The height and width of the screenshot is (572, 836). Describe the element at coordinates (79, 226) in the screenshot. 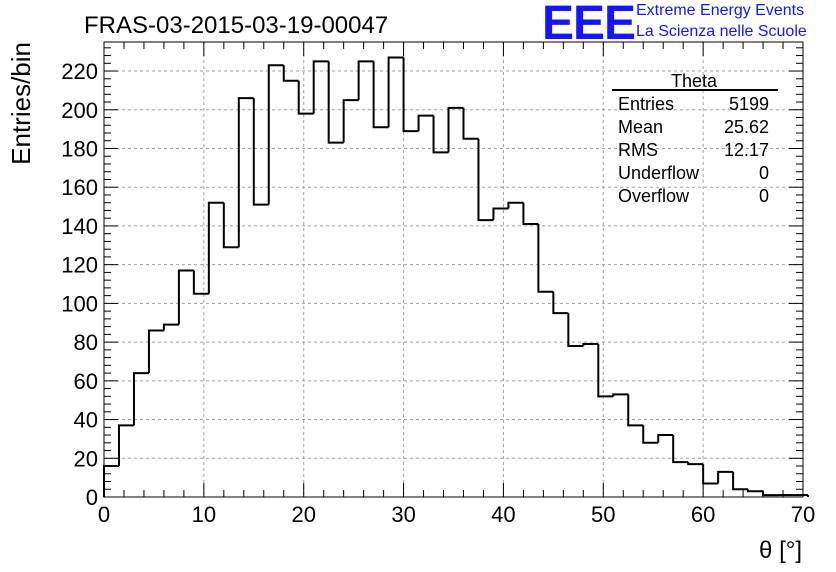

I see `y-tick-label: 140` at that location.